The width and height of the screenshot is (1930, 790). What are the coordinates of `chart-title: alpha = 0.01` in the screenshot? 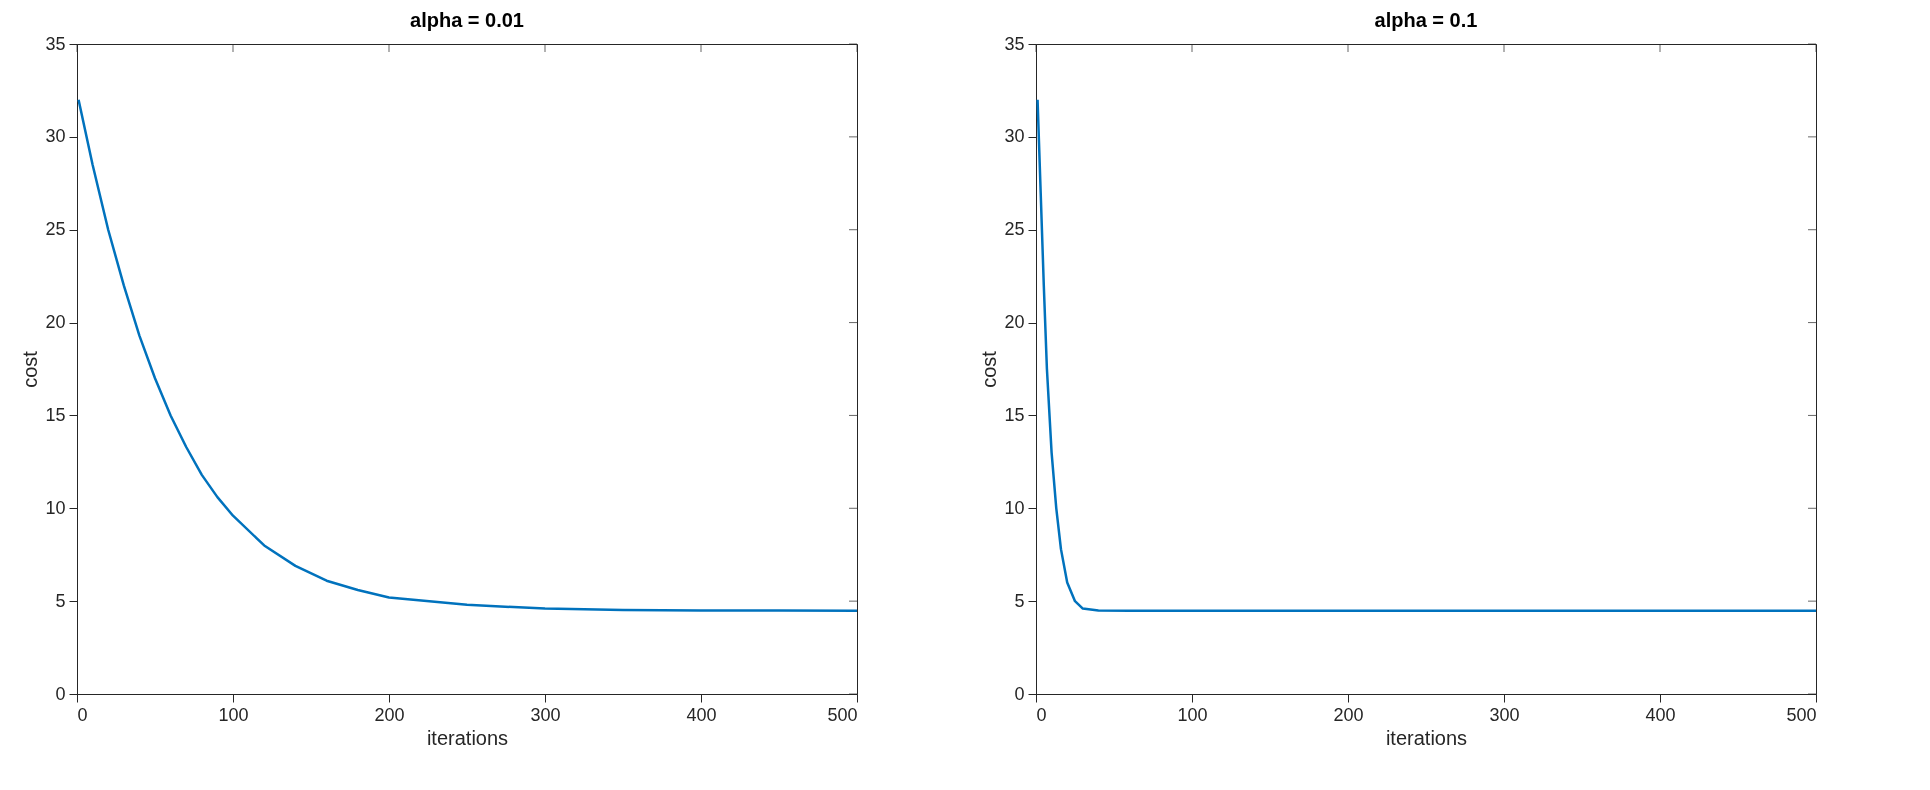 It's located at (467, 20).